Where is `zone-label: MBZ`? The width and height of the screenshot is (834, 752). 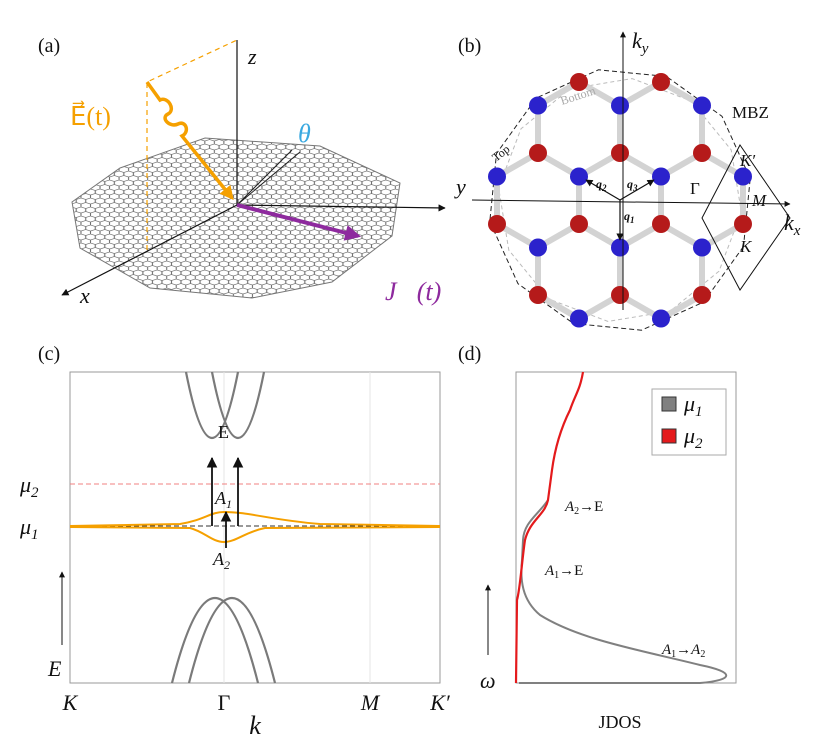 zone-label: MBZ is located at coordinates (750, 112).